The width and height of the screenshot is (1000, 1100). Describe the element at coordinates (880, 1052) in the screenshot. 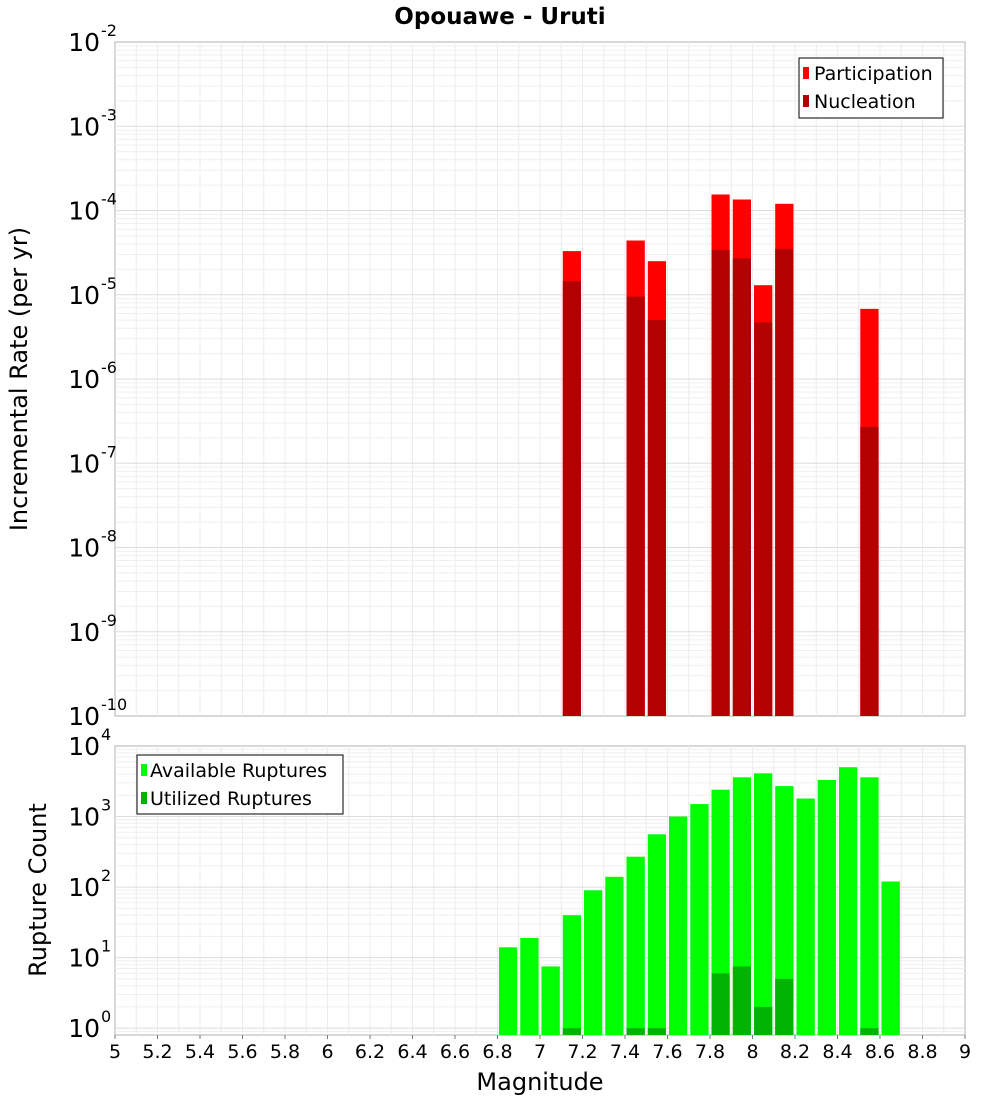

I see `x-tick-label: 8.6` at that location.